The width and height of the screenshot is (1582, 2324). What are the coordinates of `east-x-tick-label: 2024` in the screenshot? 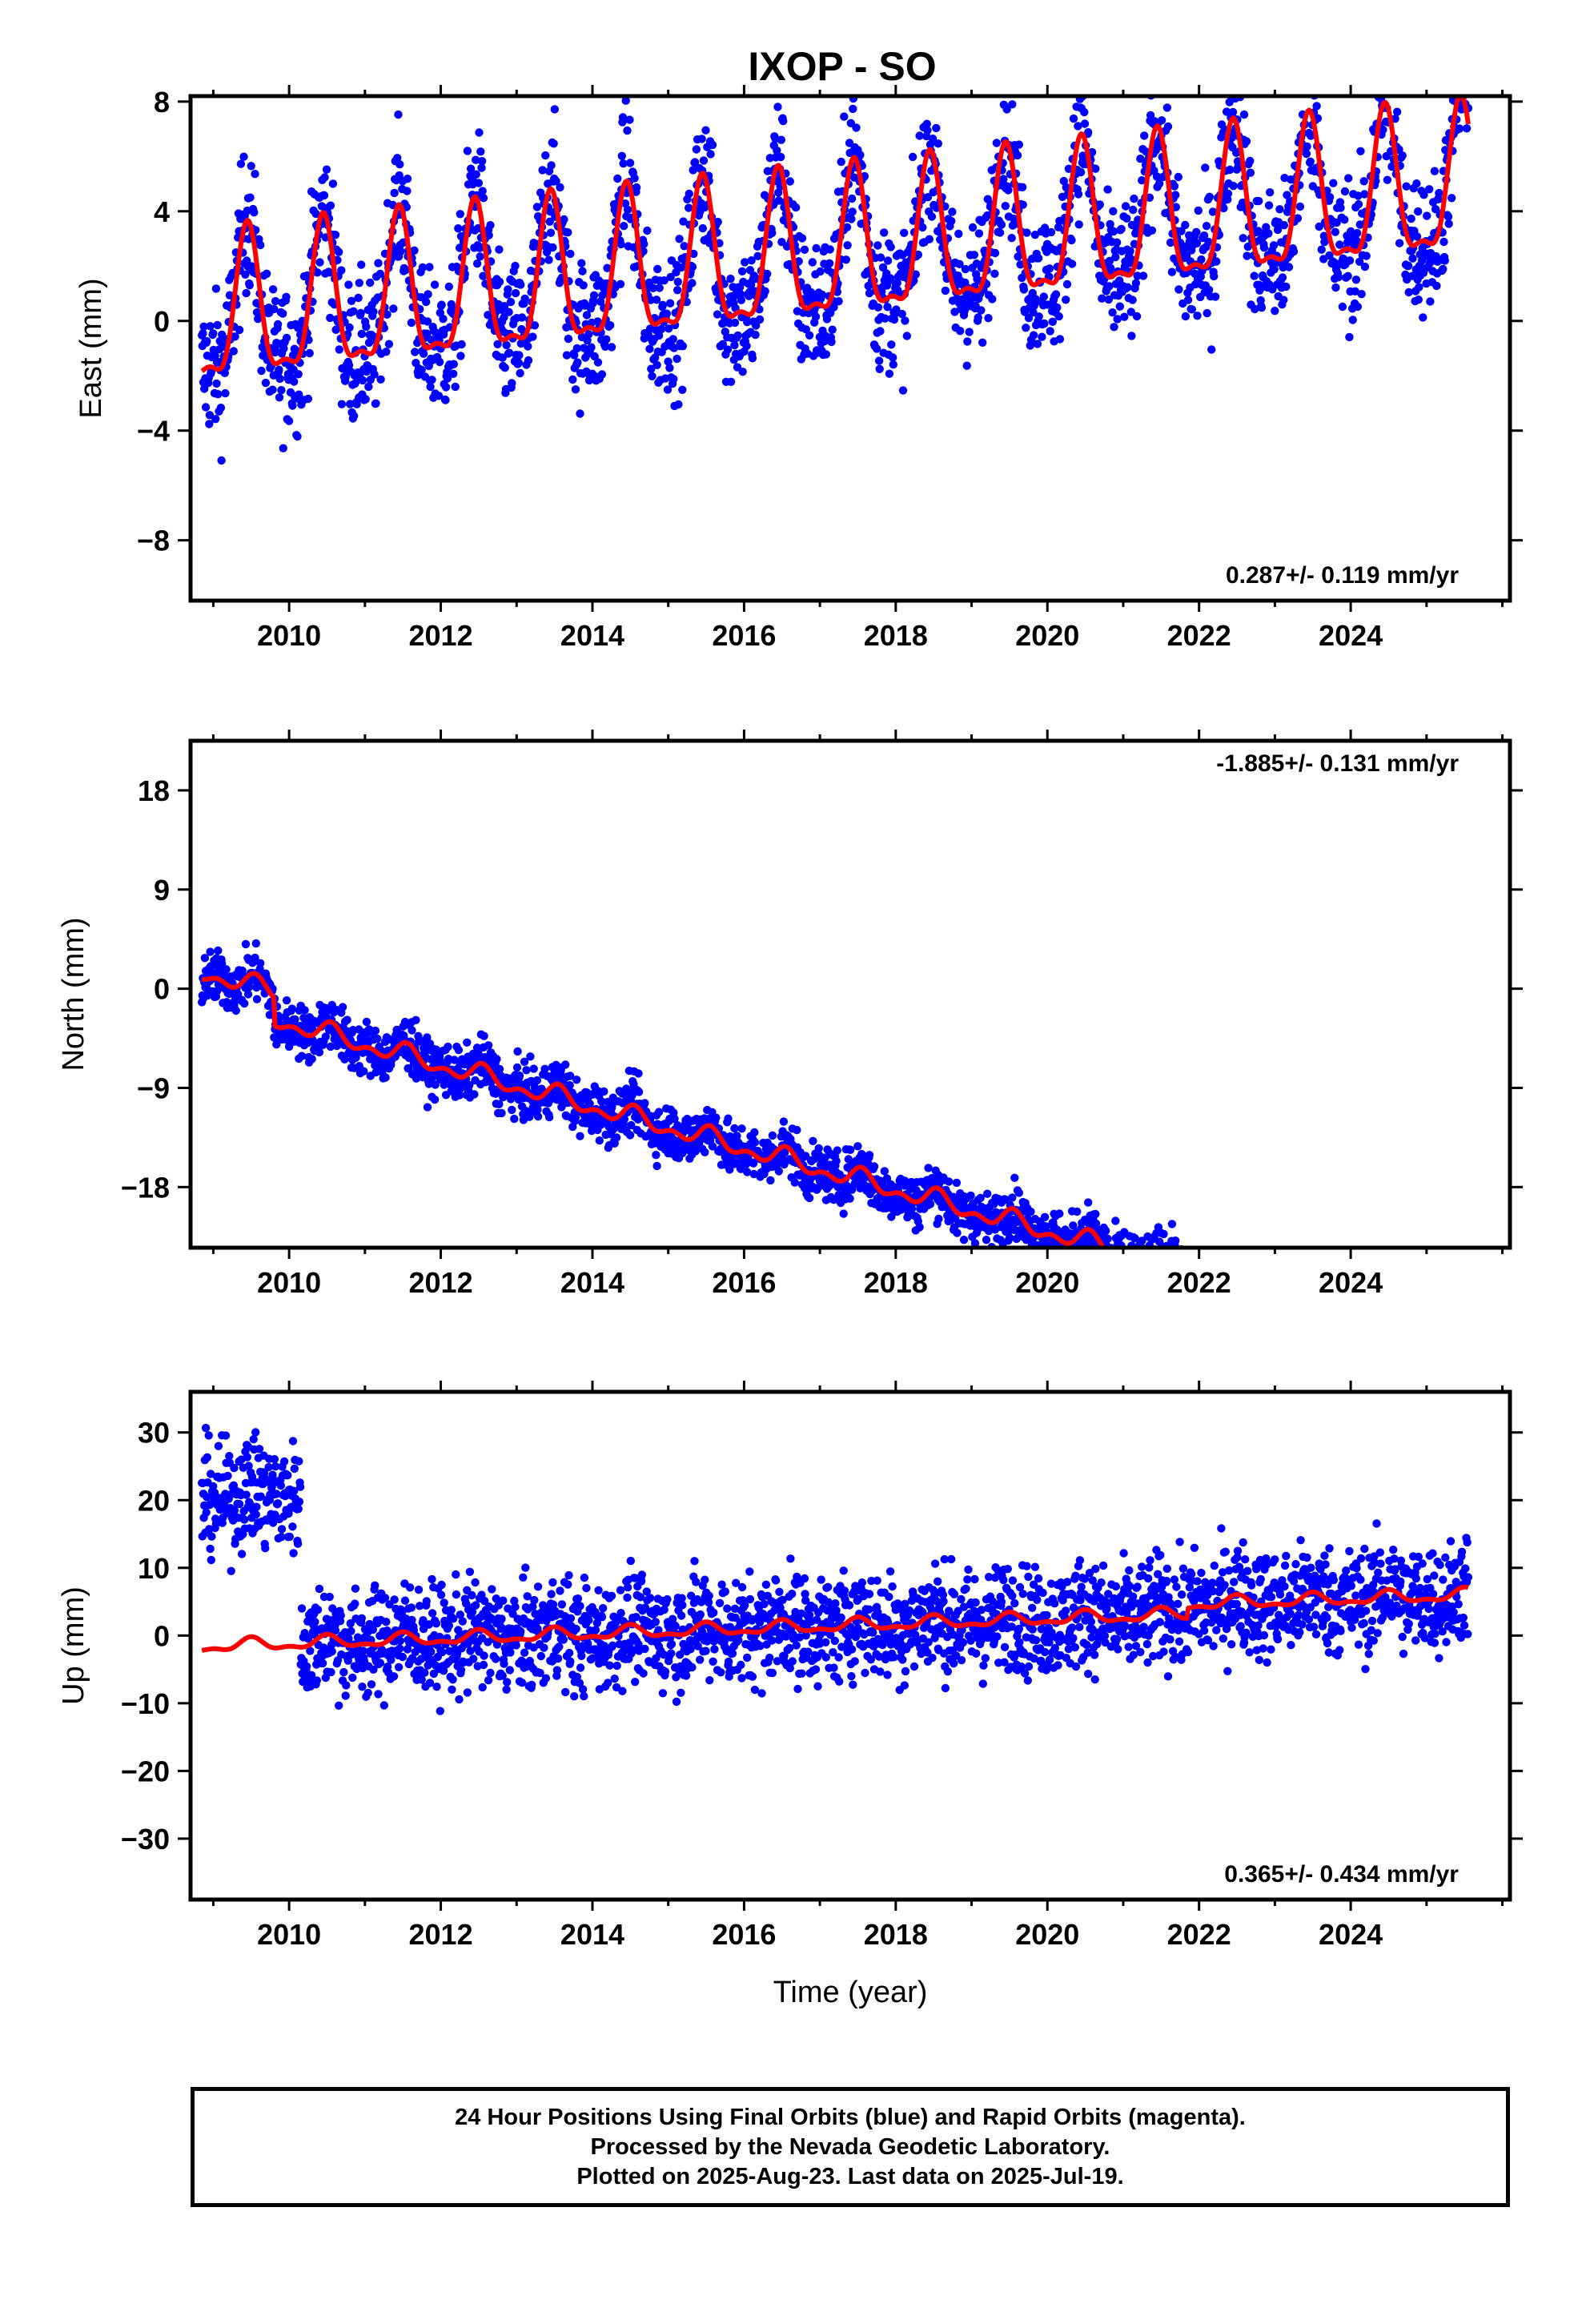 It's located at (1351, 635).